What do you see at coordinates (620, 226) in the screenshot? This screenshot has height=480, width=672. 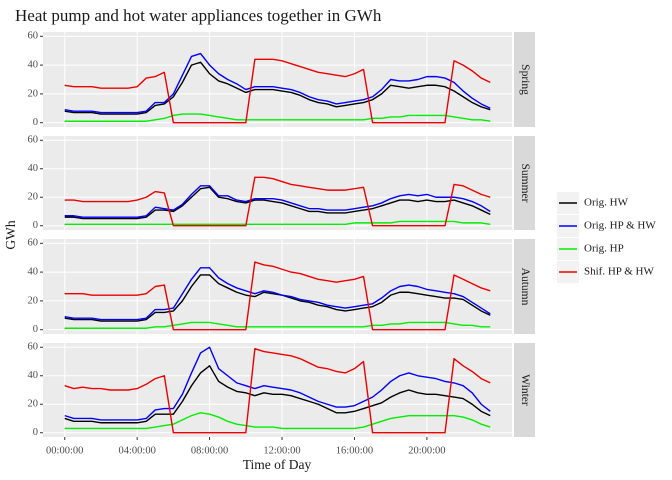 I see `legend-label: Orig. HP & HW` at bounding box center [620, 226].